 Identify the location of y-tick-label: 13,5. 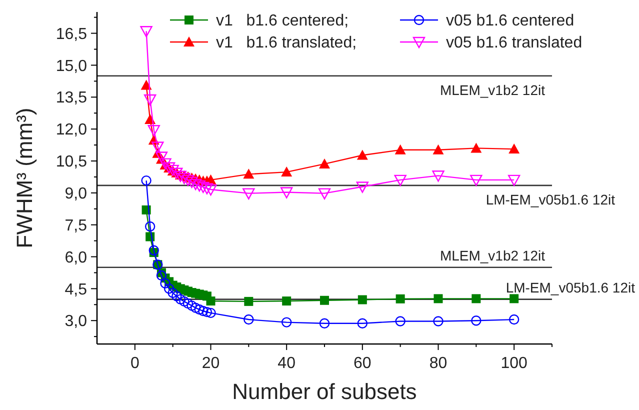
(72, 98).